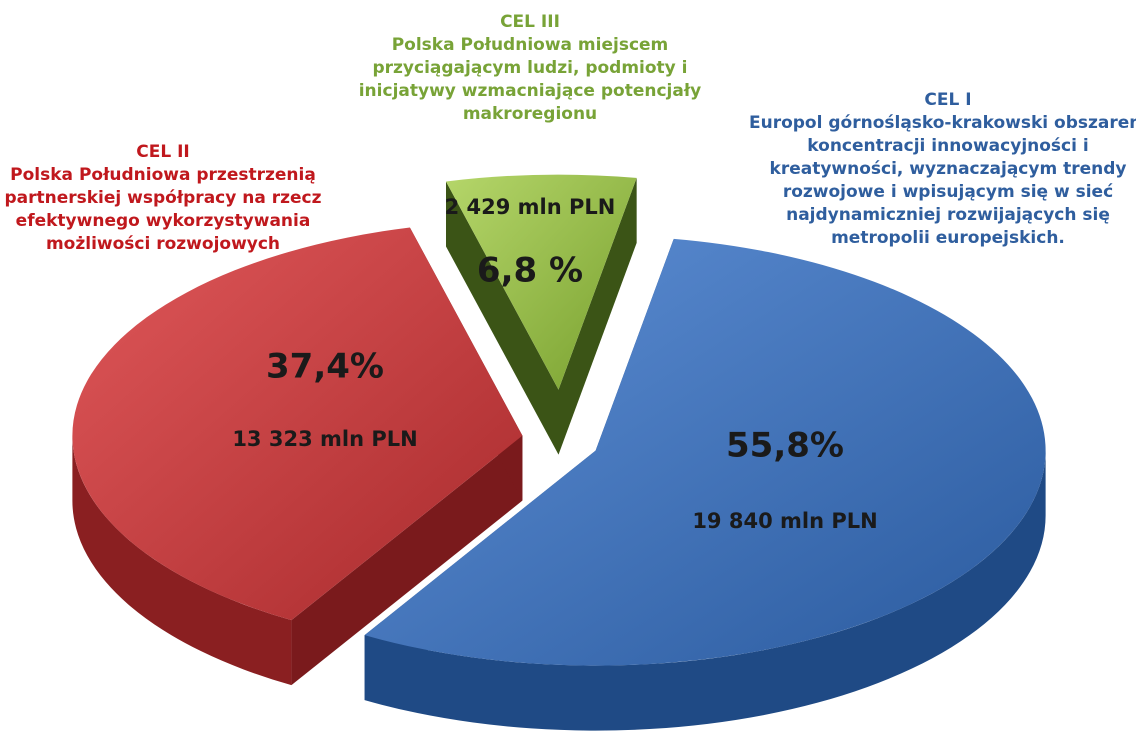  What do you see at coordinates (530, 207) in the screenshot?
I see `amount-label: 2 429 mln PLN` at bounding box center [530, 207].